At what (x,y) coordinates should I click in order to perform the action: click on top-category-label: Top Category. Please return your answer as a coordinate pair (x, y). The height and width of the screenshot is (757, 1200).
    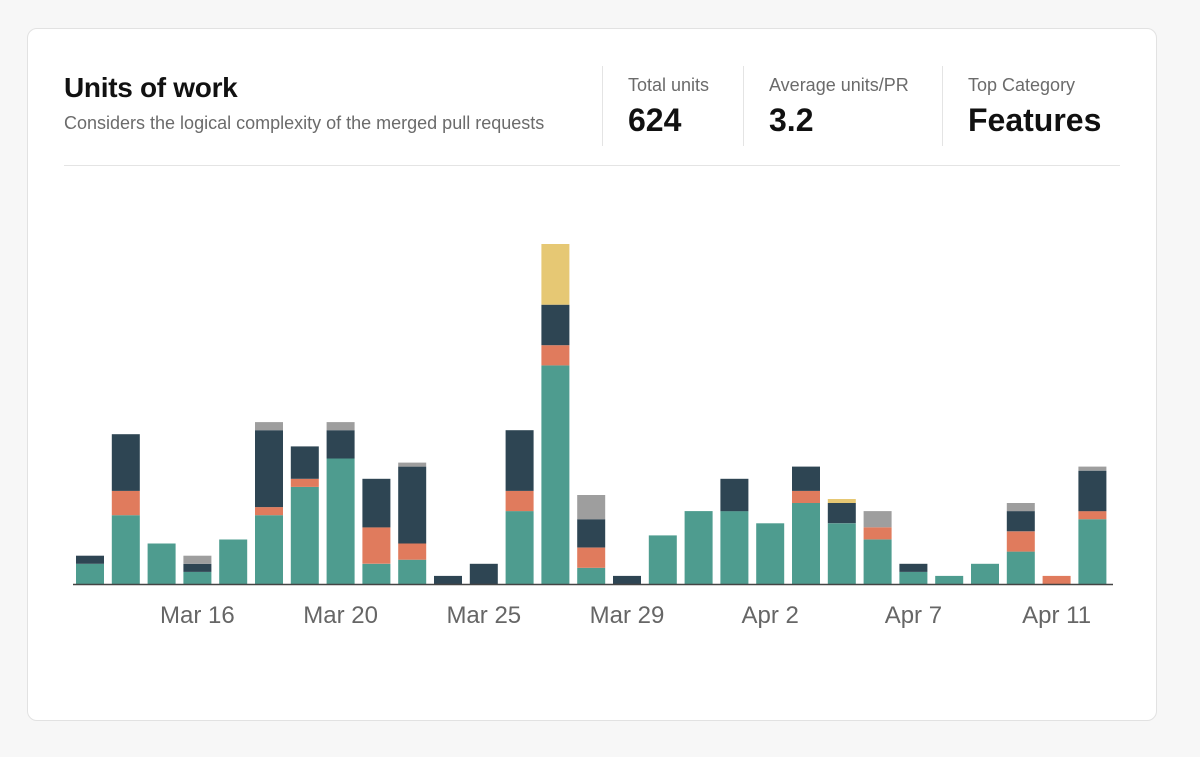
    Looking at the image, I should click on (1022, 85).